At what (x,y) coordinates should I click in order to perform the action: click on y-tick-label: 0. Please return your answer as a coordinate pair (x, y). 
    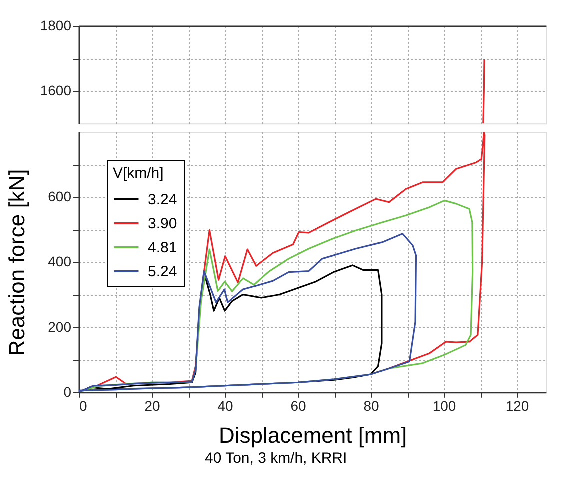
    Looking at the image, I should click on (68, 392).